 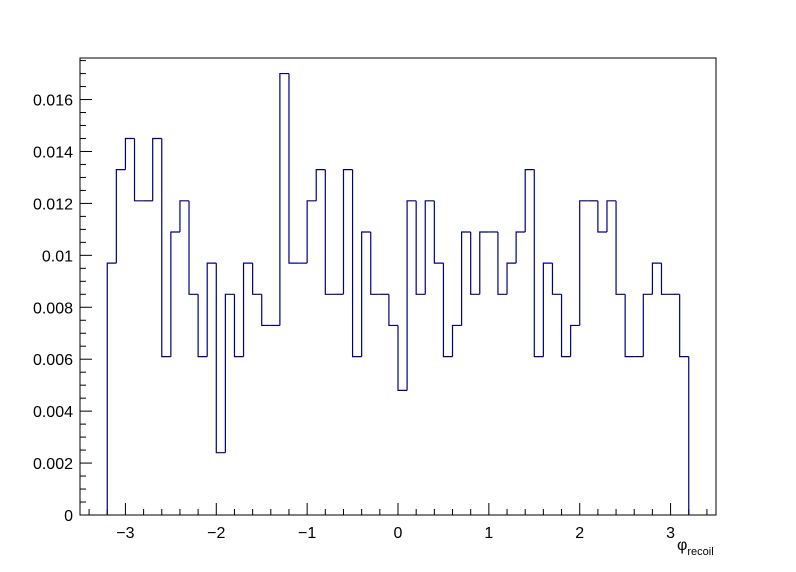 What do you see at coordinates (216, 533) in the screenshot?
I see `x-tick-label: −2` at bounding box center [216, 533].